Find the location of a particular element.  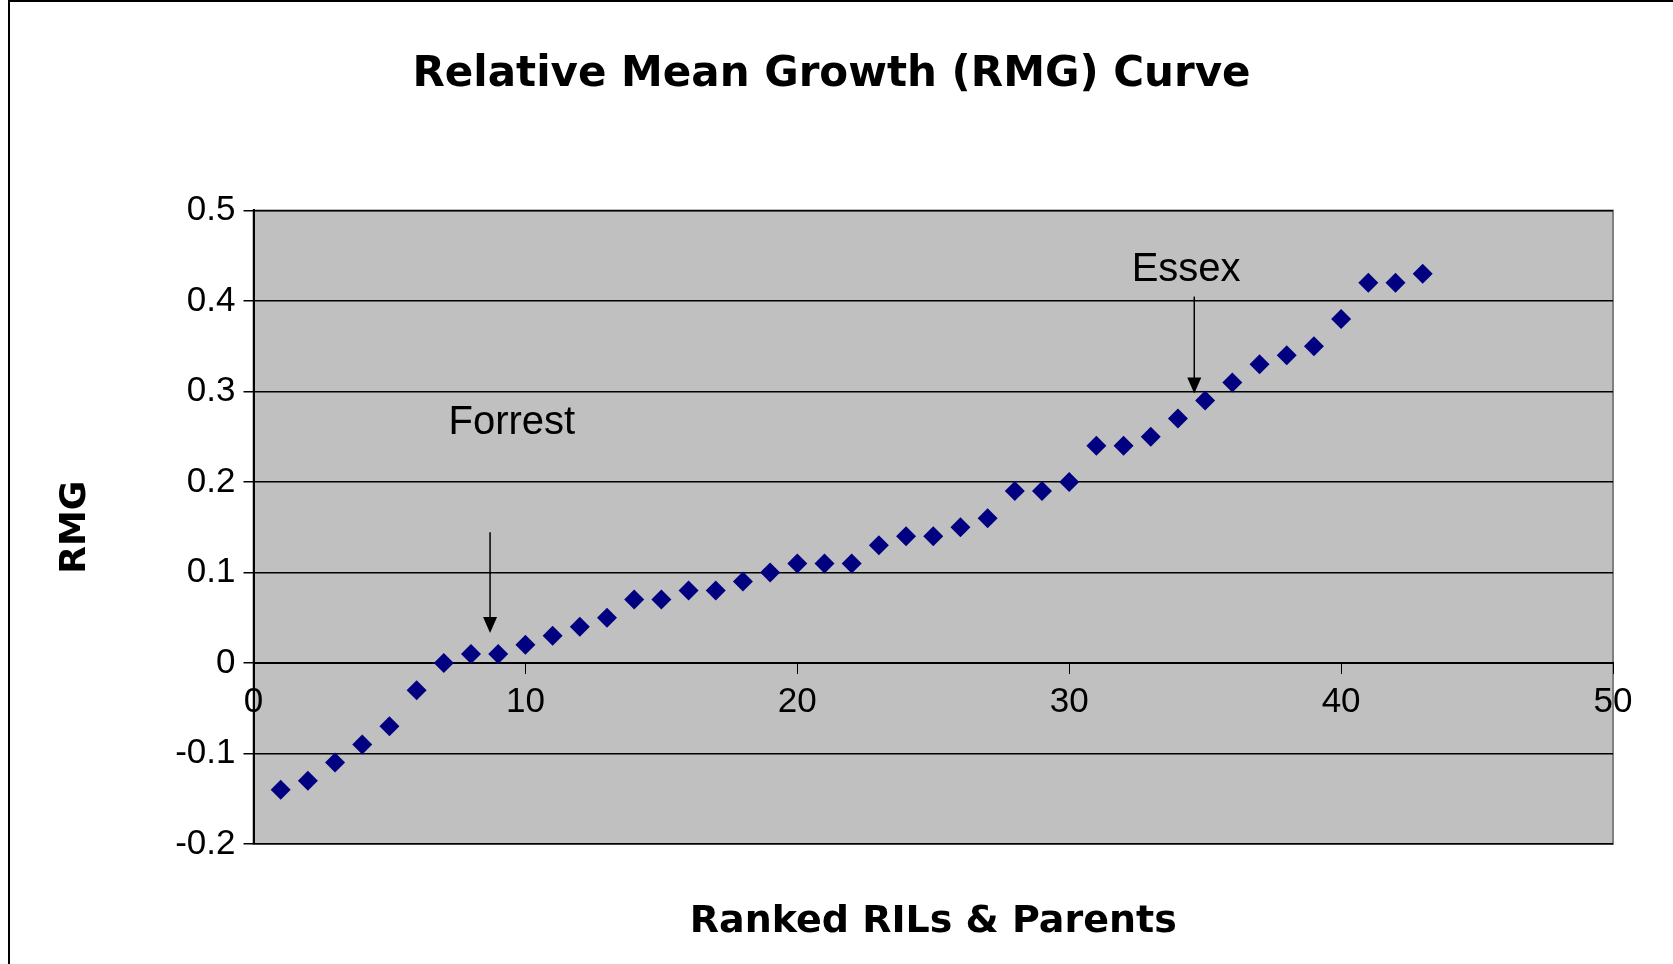

y-tick-label: -0.1 is located at coordinates (205, 751).